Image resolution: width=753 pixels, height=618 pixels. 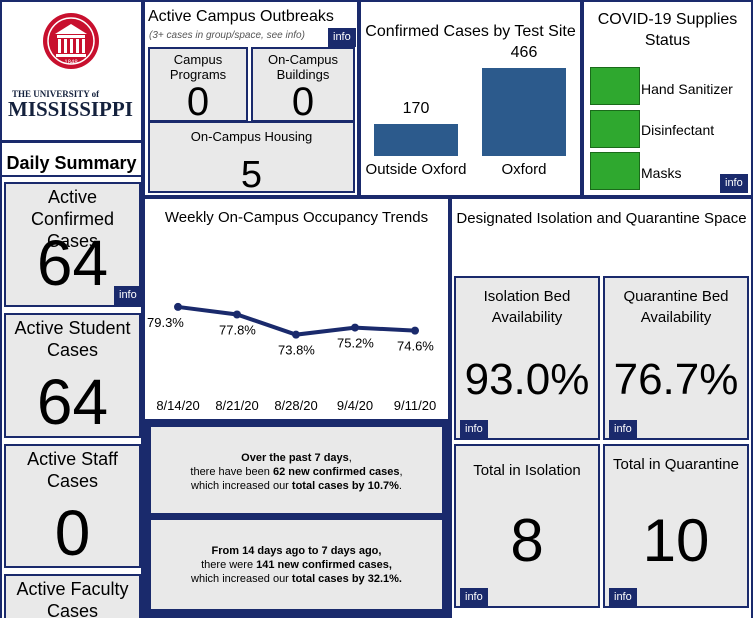 I want to click on card-label: Active Confirmed Cases, so click(x=72, y=219).